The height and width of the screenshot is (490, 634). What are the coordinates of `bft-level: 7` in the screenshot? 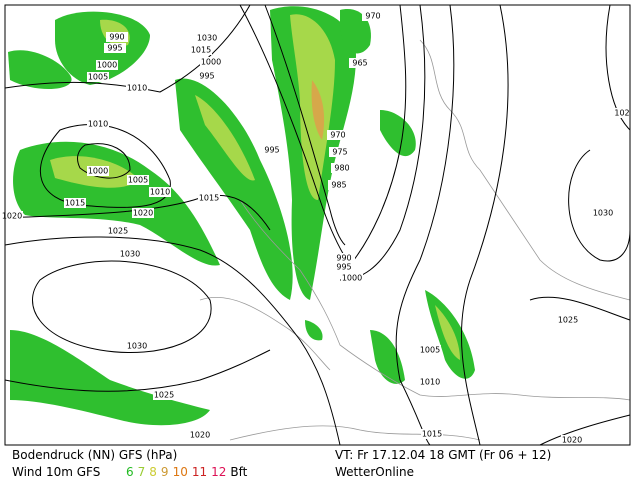 It's located at (142, 472).